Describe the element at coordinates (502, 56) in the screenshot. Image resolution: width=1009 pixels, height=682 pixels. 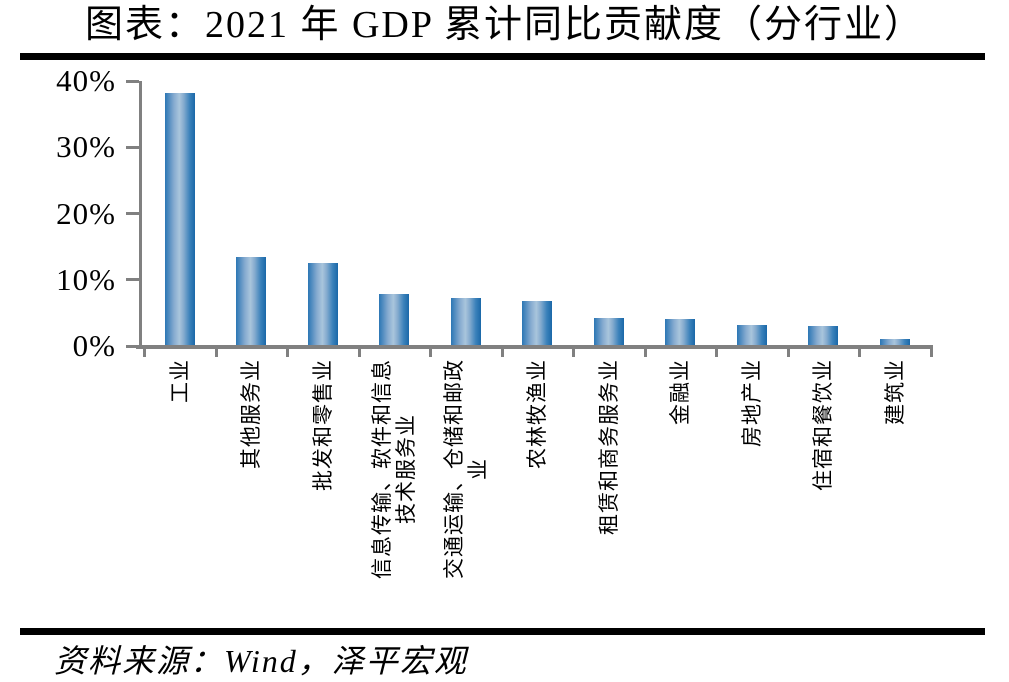
I see `top-divider` at that location.